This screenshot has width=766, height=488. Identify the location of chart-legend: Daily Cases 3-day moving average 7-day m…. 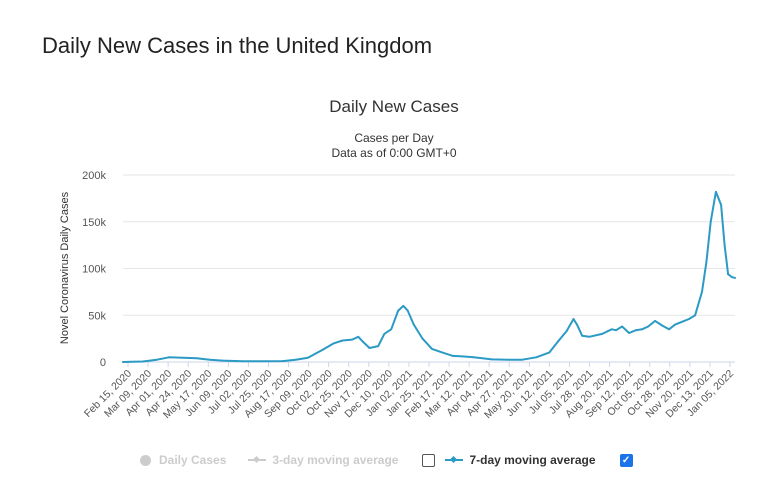
(391, 460).